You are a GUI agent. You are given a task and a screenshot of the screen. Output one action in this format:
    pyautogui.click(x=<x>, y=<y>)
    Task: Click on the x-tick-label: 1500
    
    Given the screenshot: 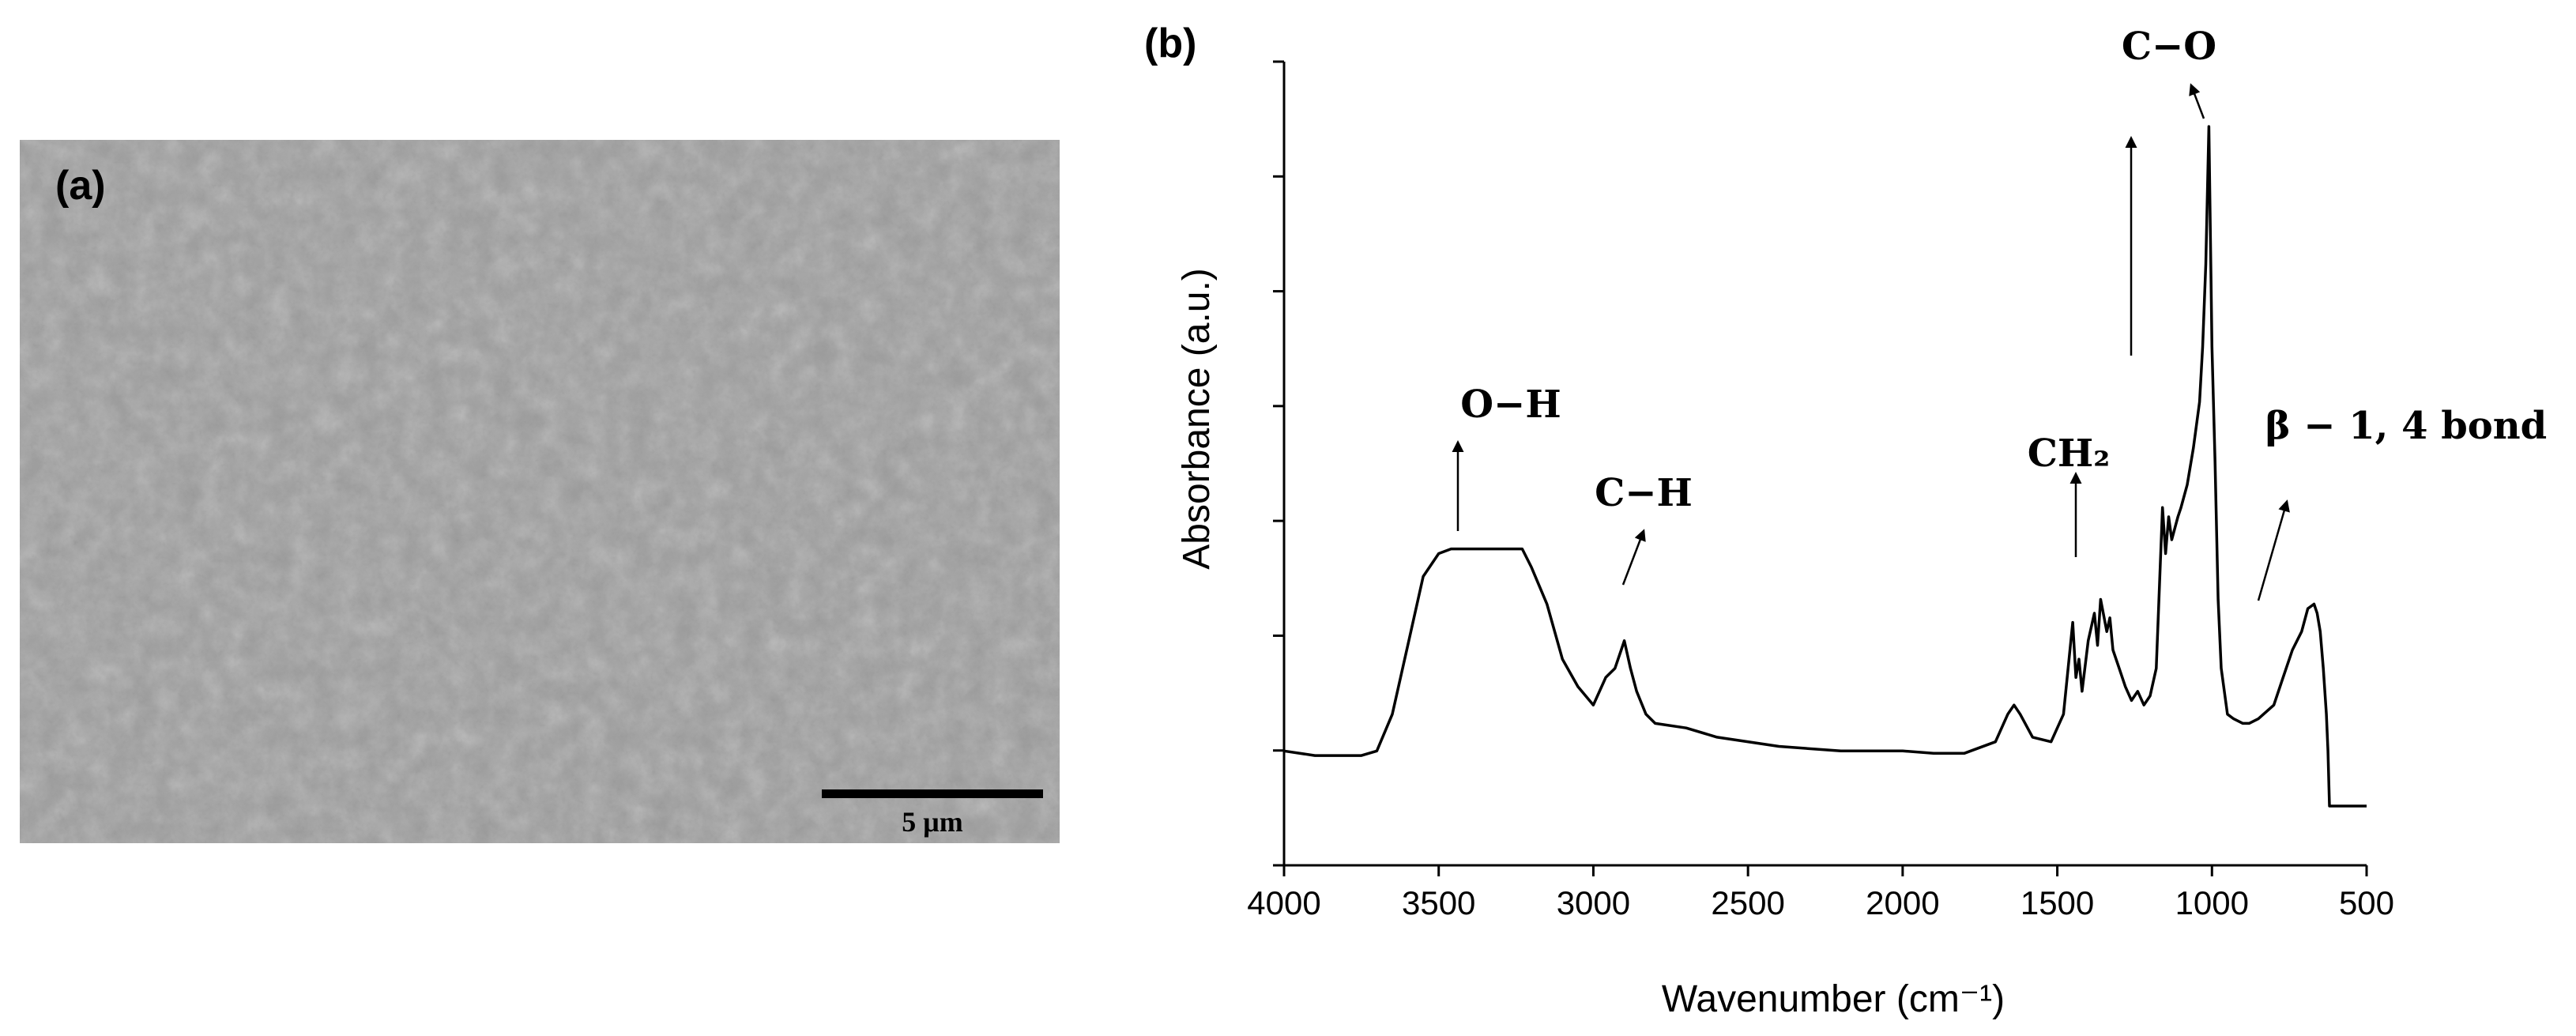 What is the action you would take?
    pyautogui.click(x=2057, y=902)
    